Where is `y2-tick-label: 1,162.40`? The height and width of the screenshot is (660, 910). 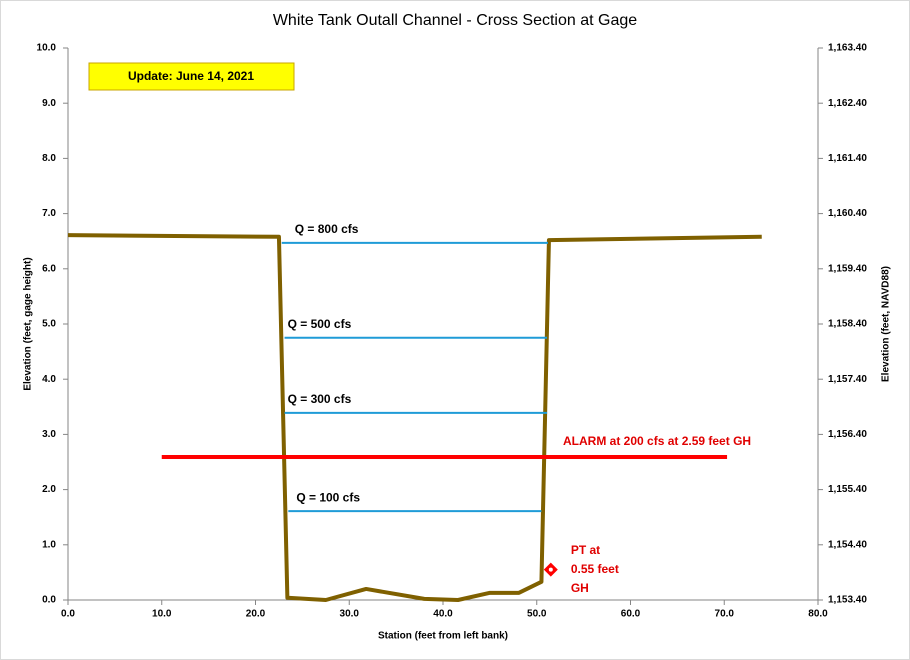 y2-tick-label: 1,162.40 is located at coordinates (847, 103).